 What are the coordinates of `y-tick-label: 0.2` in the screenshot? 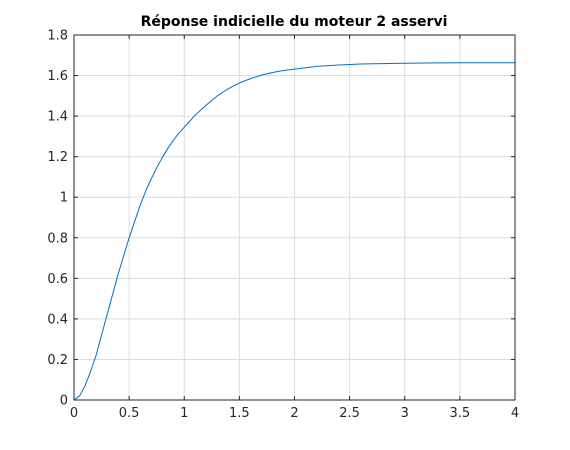 It's located at (57, 360).